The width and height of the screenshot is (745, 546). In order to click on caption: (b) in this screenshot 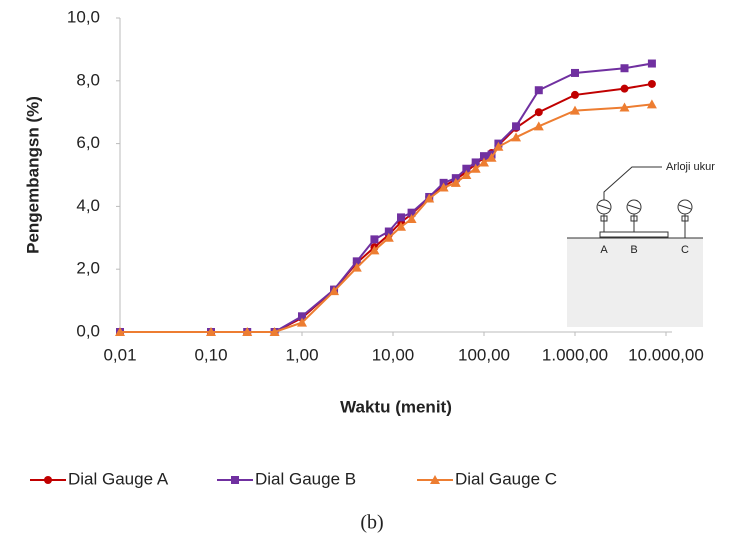, I will do `click(371, 523)`.